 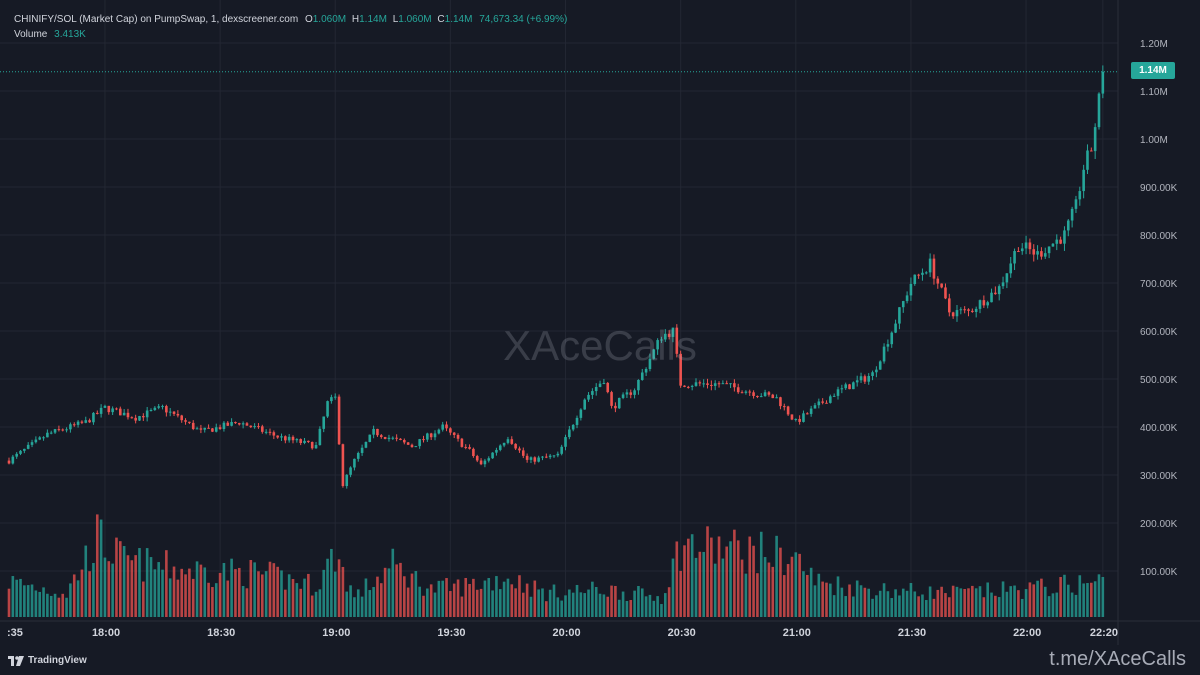 What do you see at coordinates (47, 660) in the screenshot?
I see `tradingview-logo: TradingView` at bounding box center [47, 660].